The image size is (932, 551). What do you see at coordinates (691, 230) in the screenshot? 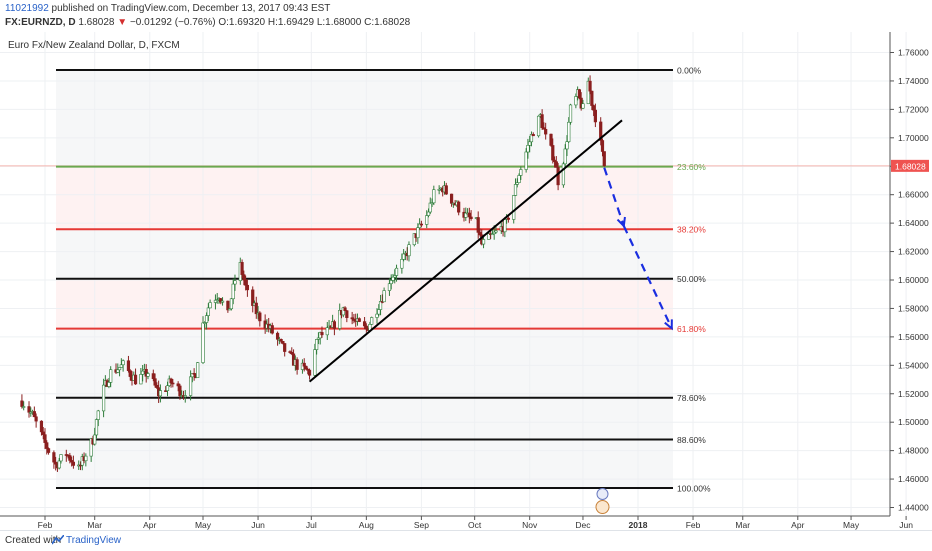
I see `fib-label: 38.20%` at bounding box center [691, 230].